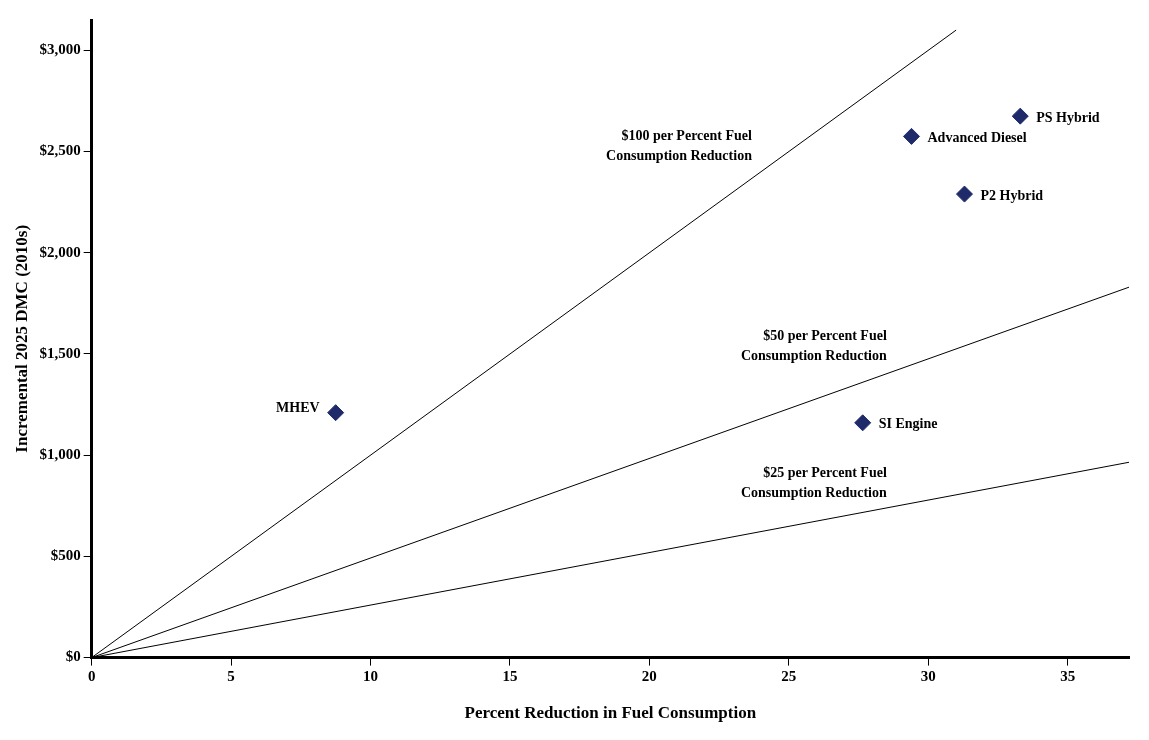  I want to click on x-tick-label: 0, so click(91, 676).